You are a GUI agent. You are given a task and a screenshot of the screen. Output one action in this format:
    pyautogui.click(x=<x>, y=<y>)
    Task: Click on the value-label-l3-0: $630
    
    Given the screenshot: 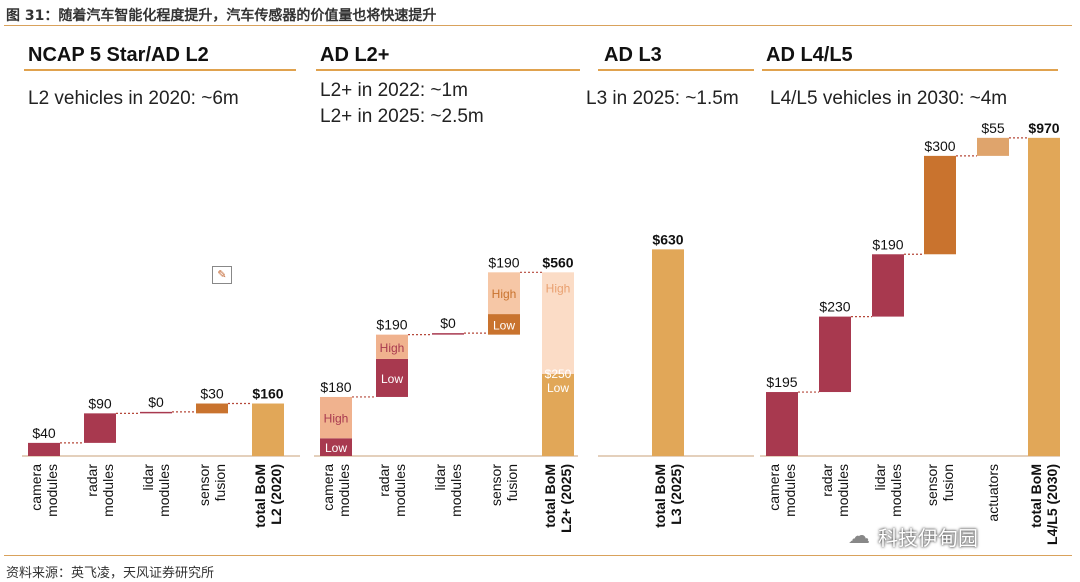 What is the action you would take?
    pyautogui.click(x=667, y=239)
    